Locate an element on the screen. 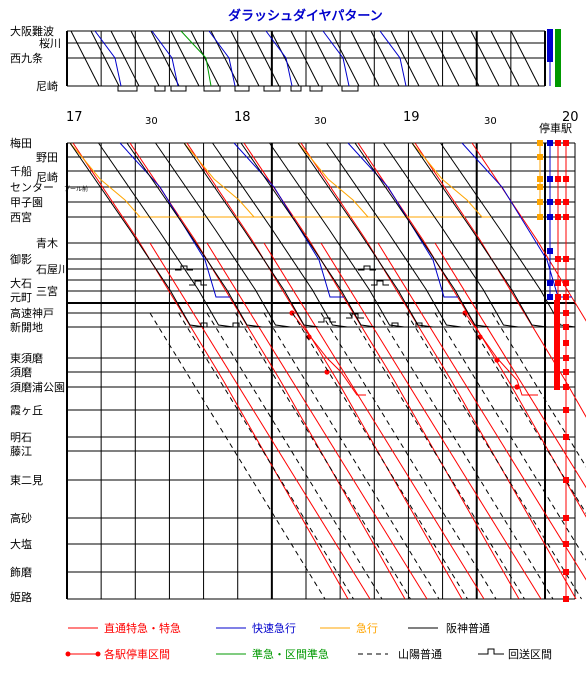 The width and height of the screenshot is (586, 673). top-station-label: 桜川 is located at coordinates (50, 43).